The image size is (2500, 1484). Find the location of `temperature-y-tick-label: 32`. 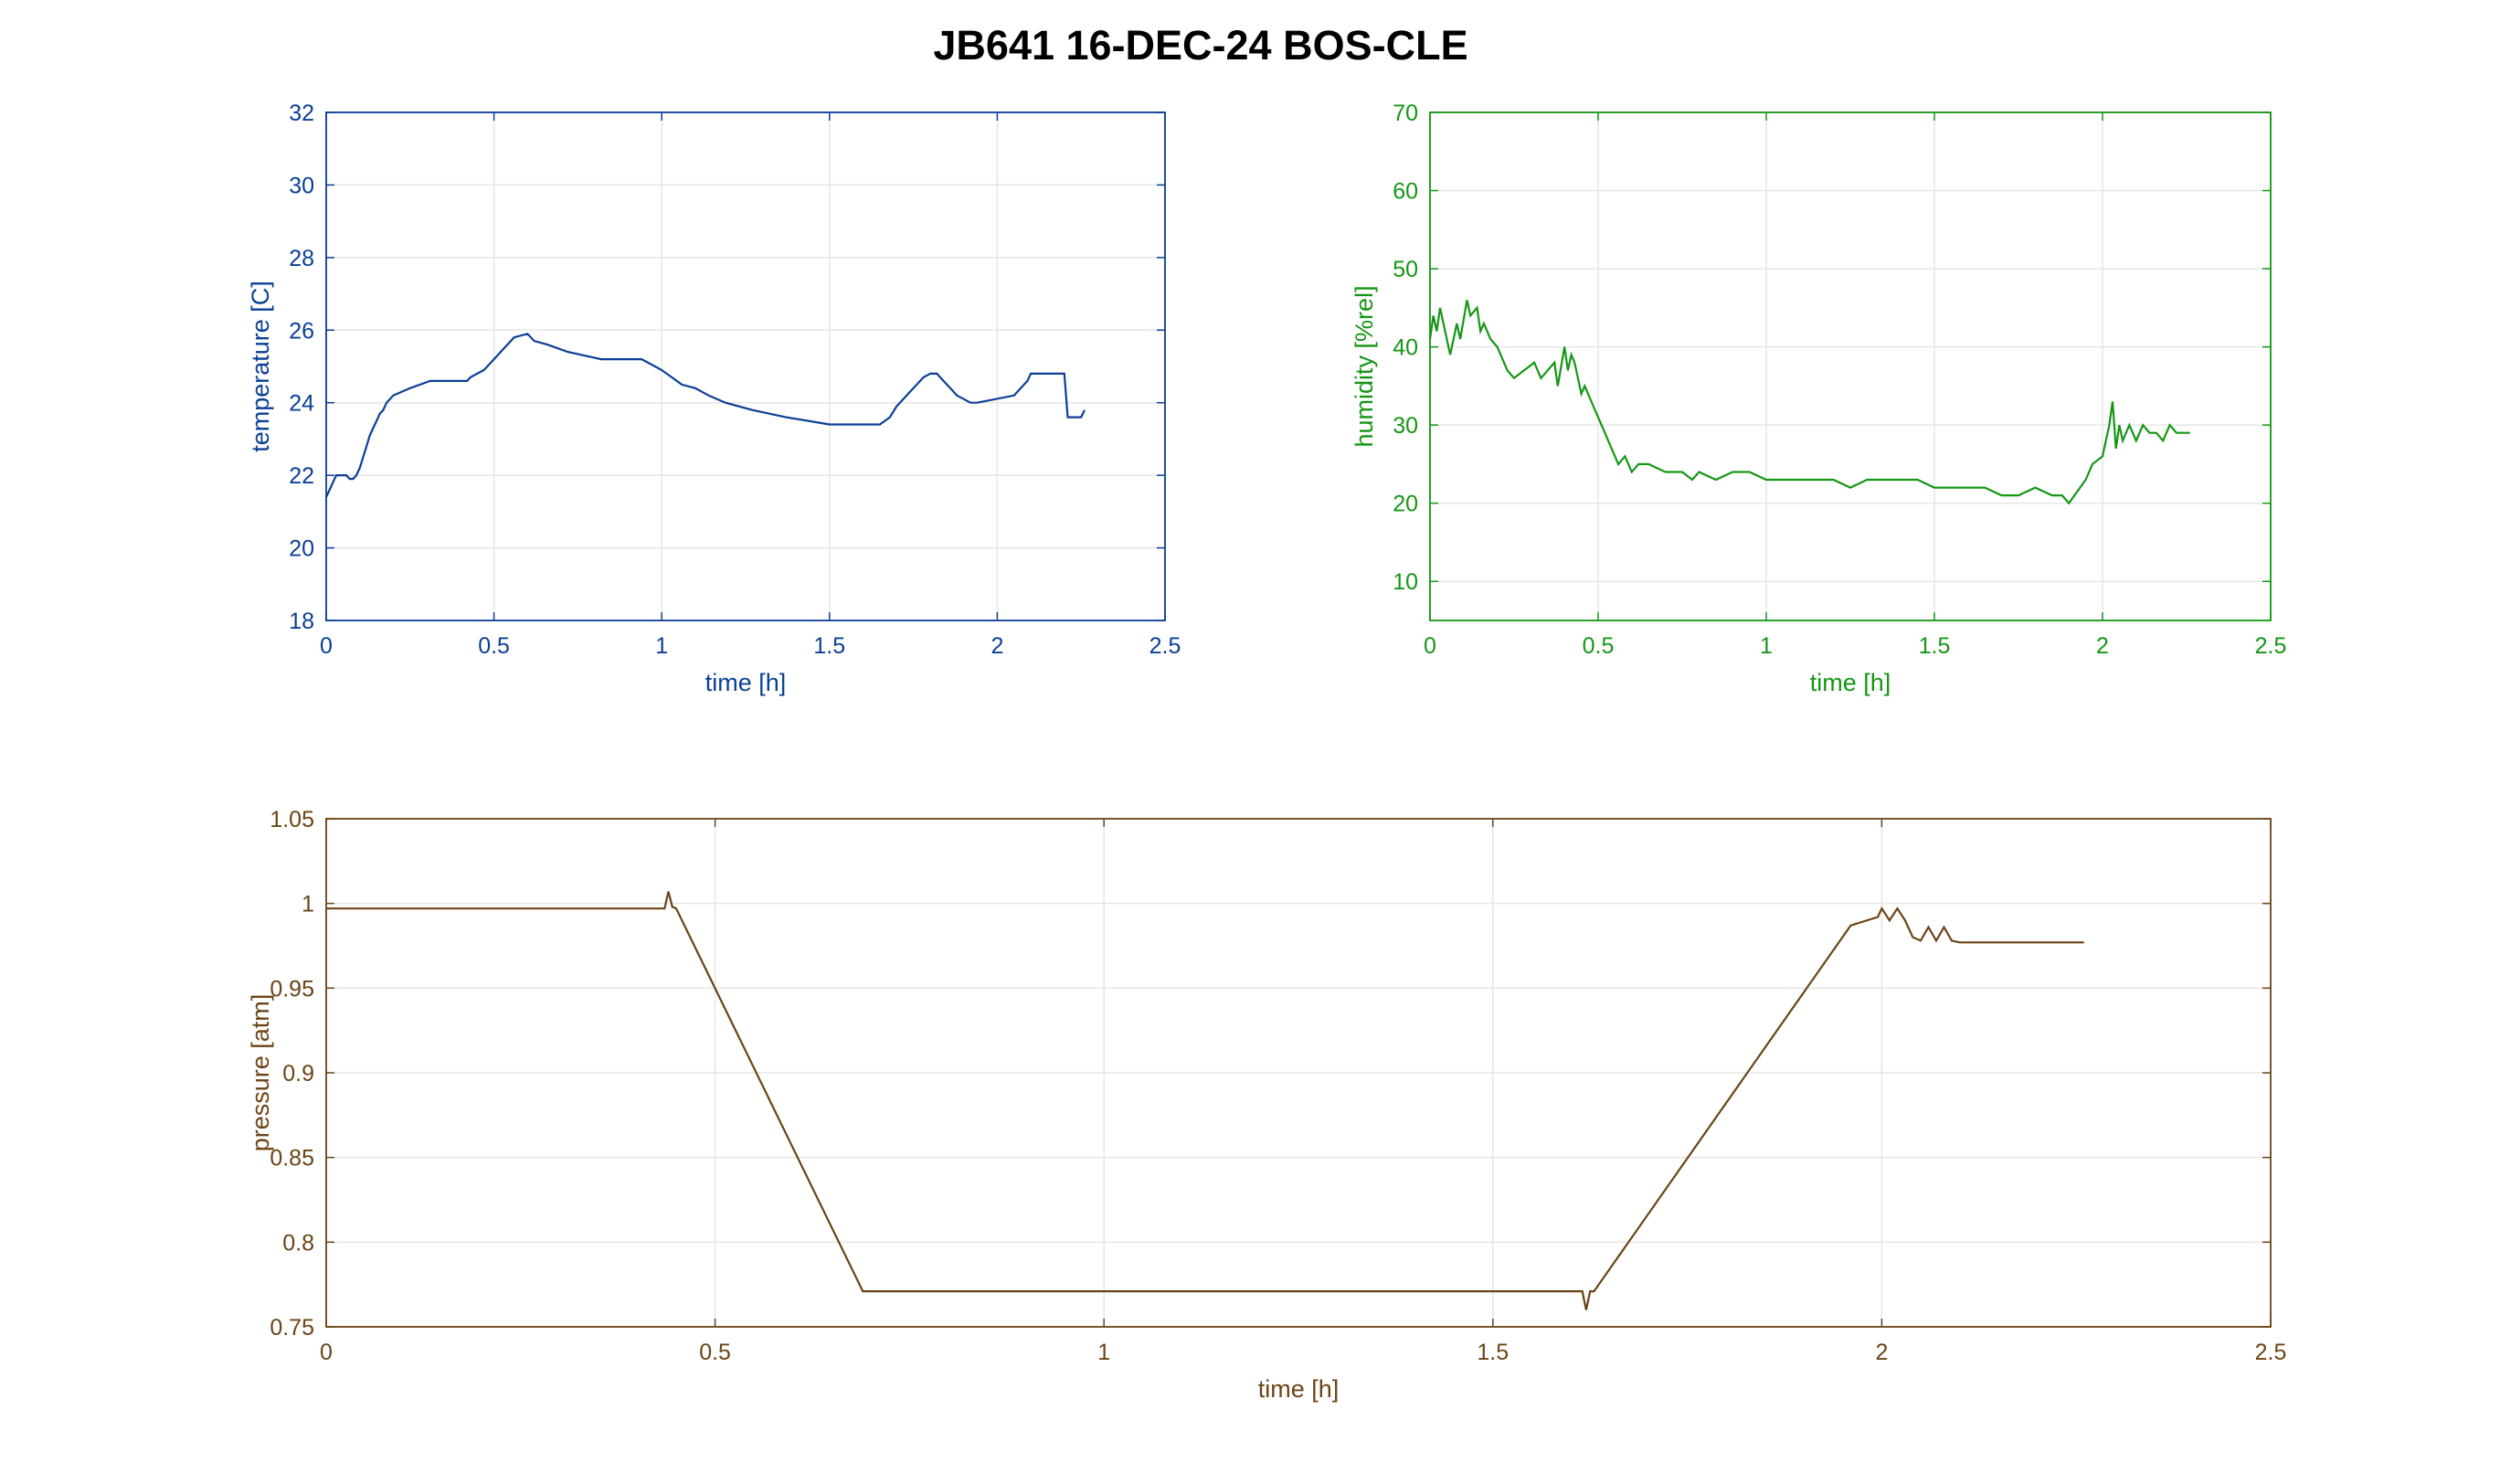

temperature-y-tick-label: 32 is located at coordinates (301, 113).